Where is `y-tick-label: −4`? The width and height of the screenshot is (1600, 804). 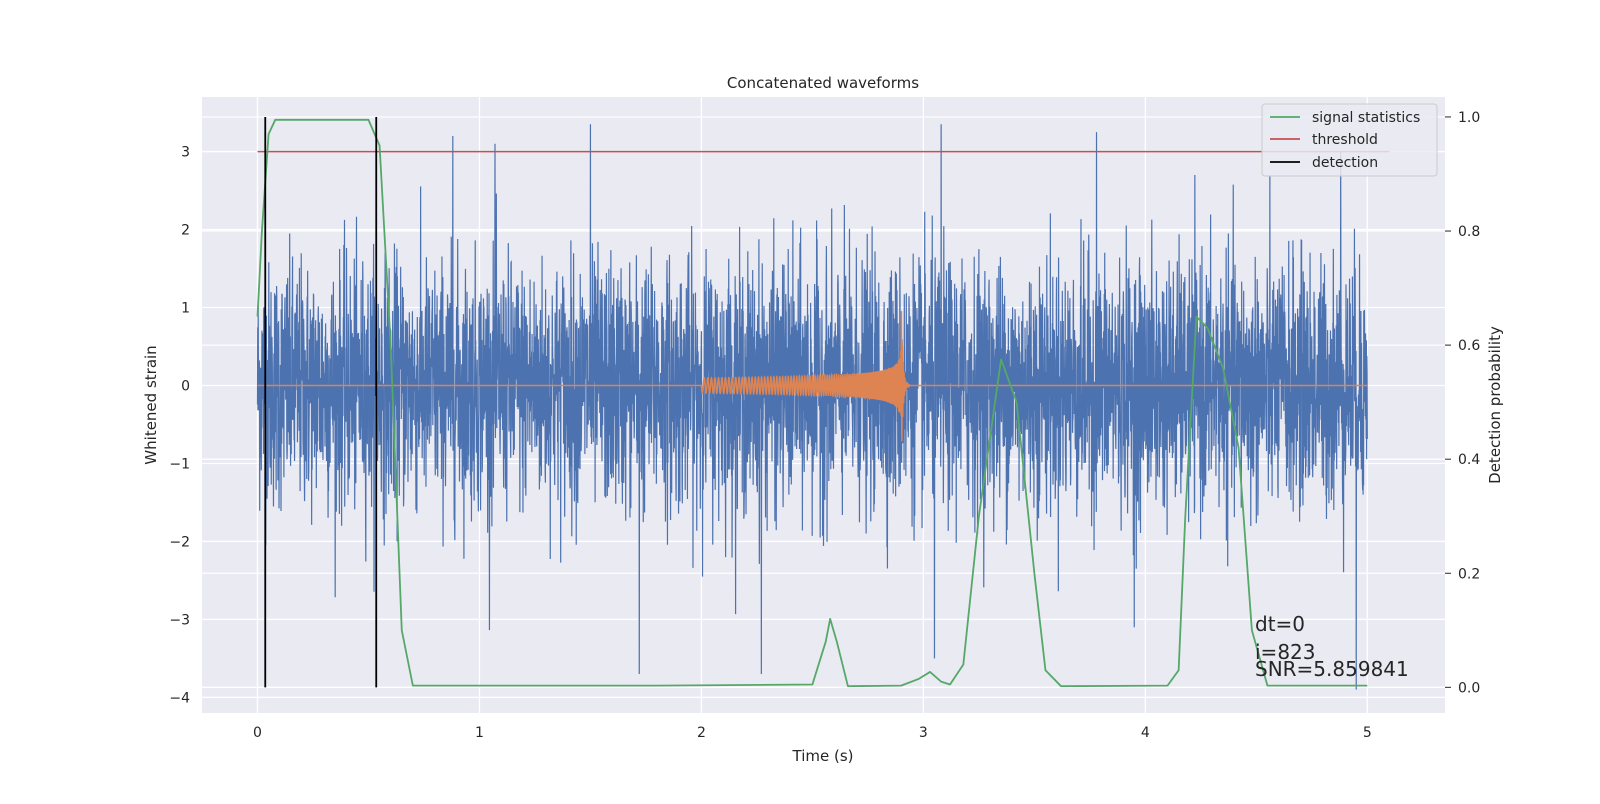 y-tick-label: −4 is located at coordinates (179, 698).